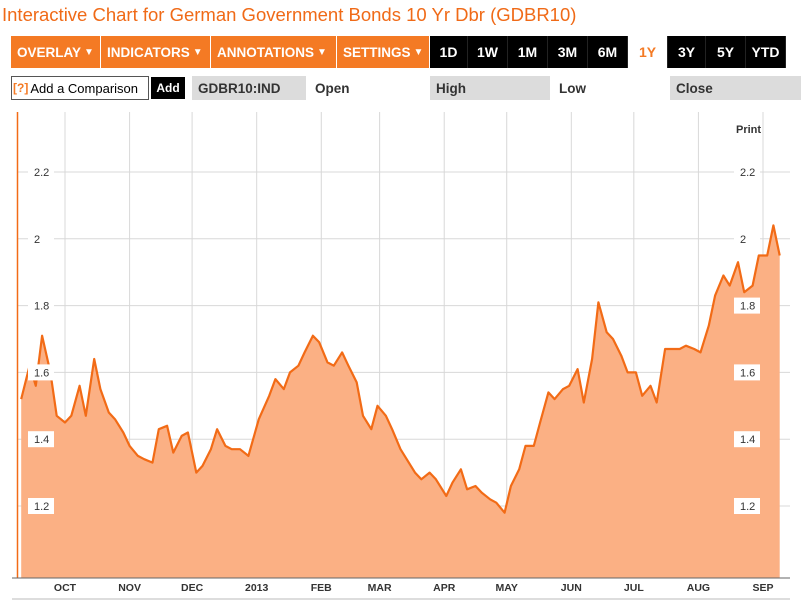  I want to click on x-tick-label: AUG, so click(698, 588).